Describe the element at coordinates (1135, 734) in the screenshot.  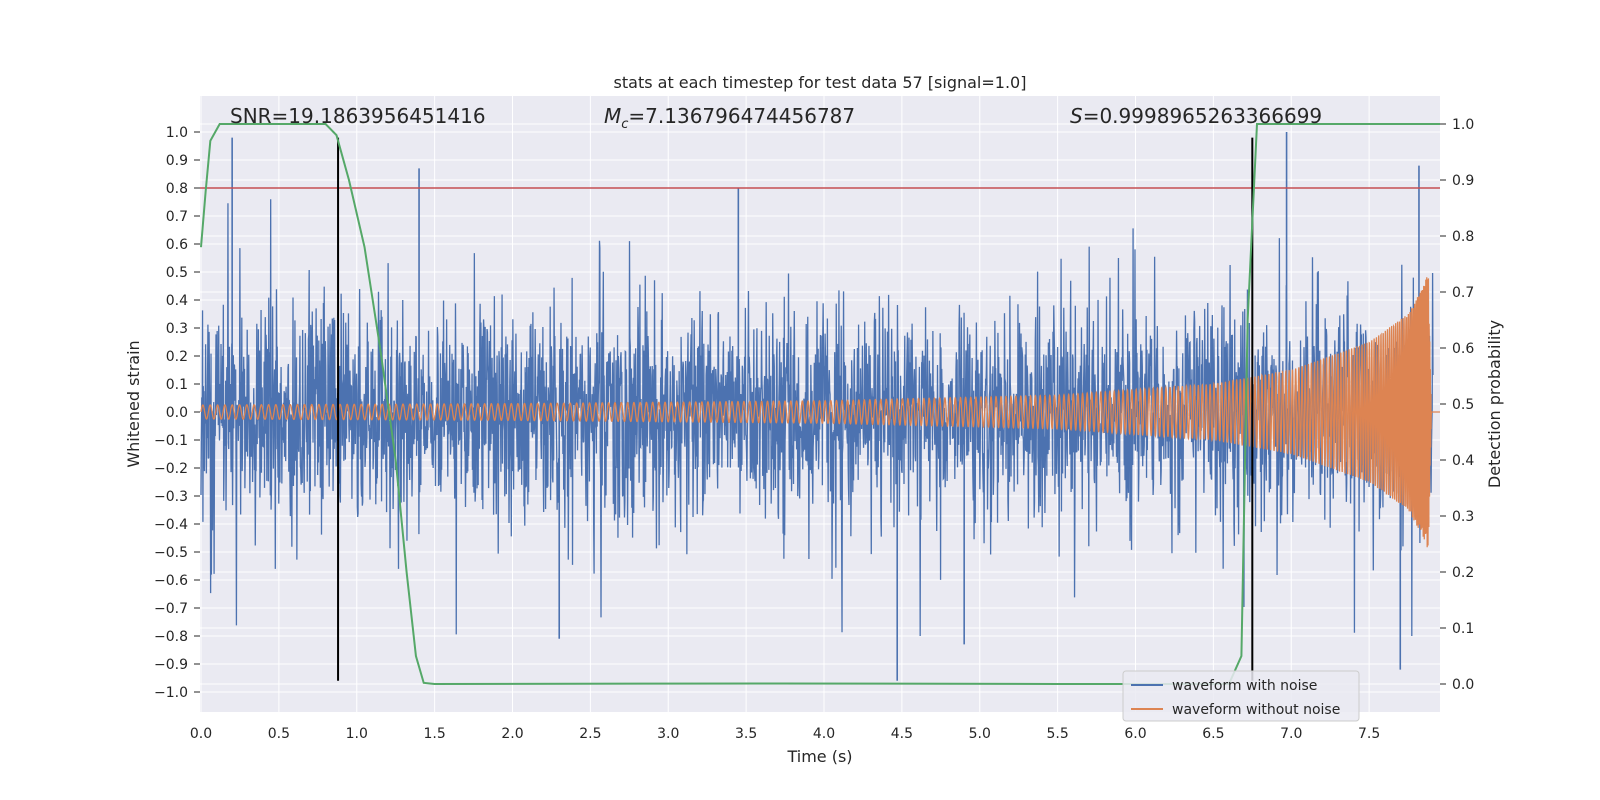
I see `x-tick-label: 6.0` at that location.